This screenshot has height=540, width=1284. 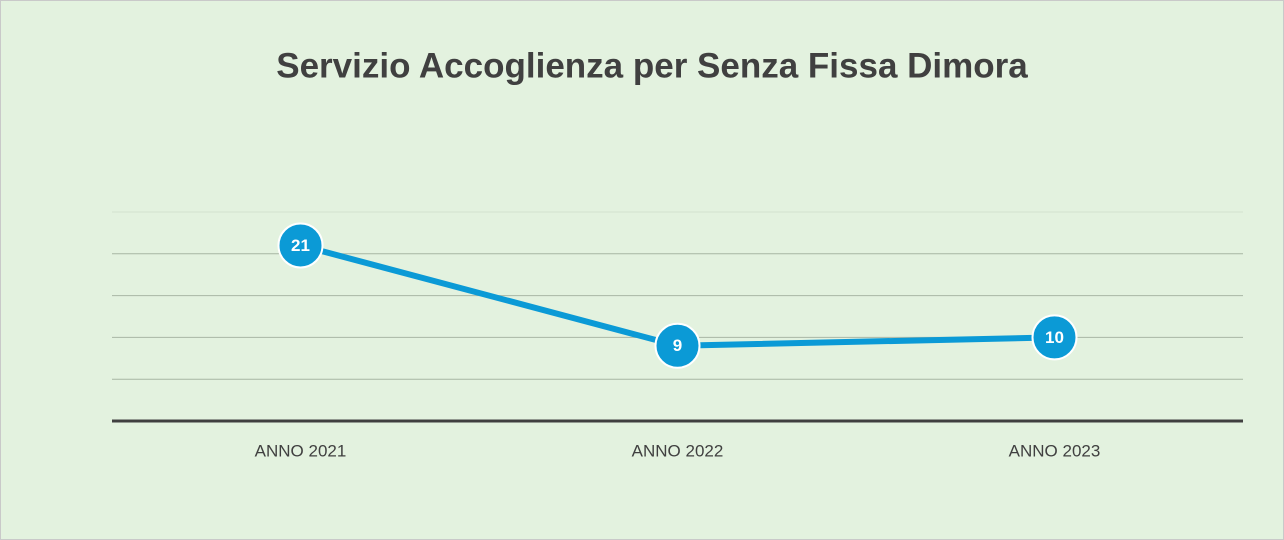 I want to click on data-label: 9, so click(x=677, y=345).